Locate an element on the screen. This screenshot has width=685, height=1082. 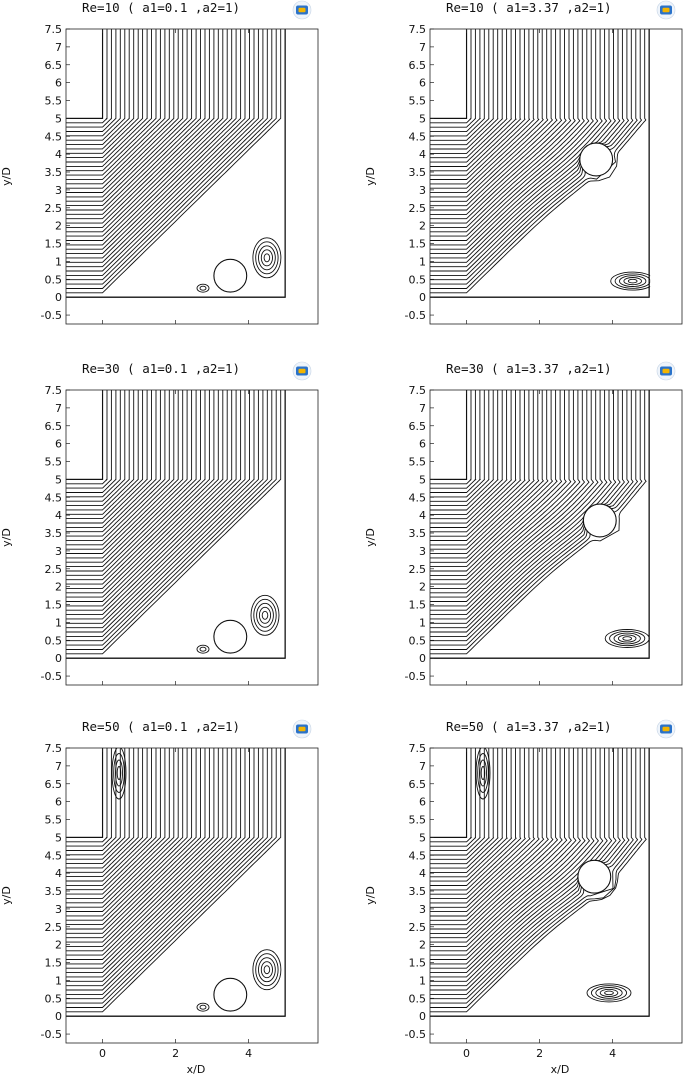
y-tick-label: 3.5 is located at coordinates (54, 172).